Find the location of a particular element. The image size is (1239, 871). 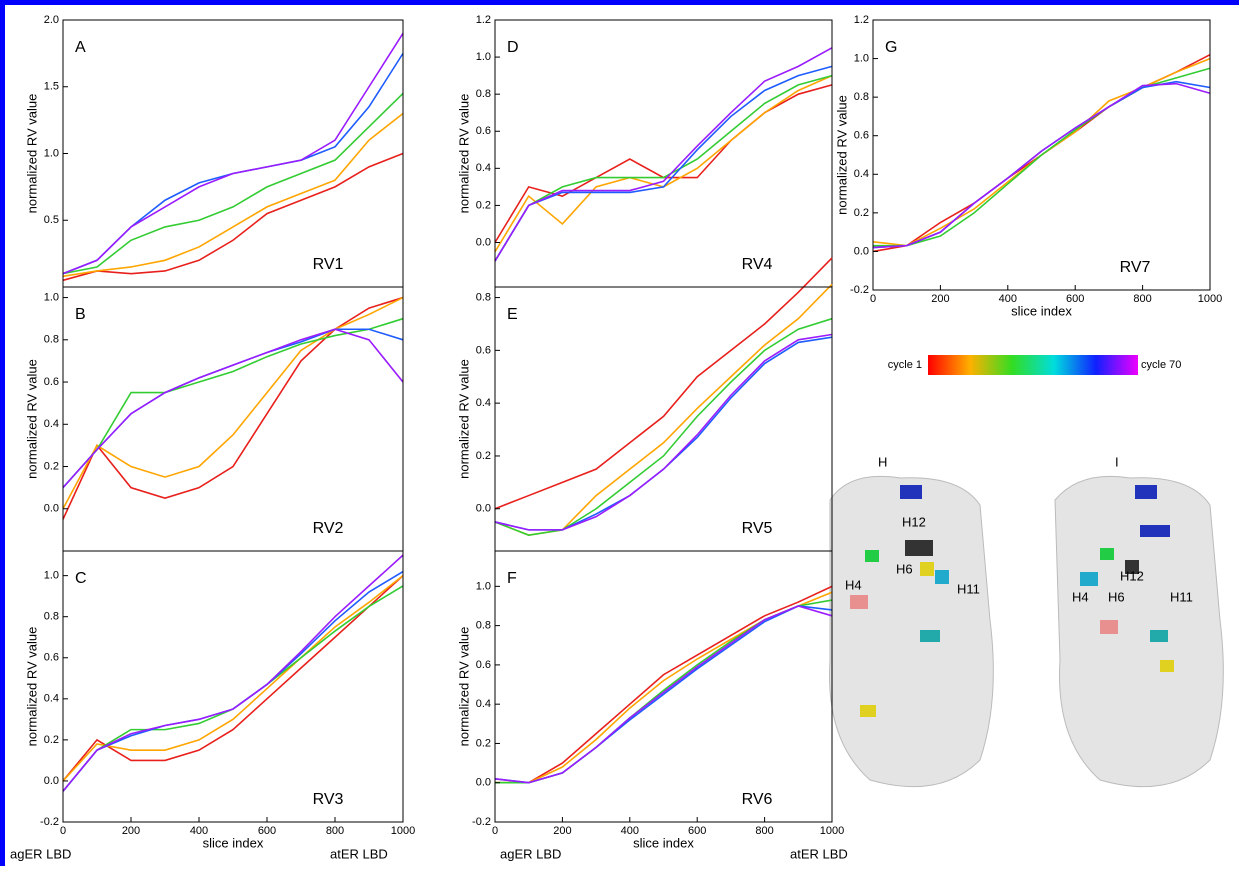

panel-label: F is located at coordinates (512, 578).